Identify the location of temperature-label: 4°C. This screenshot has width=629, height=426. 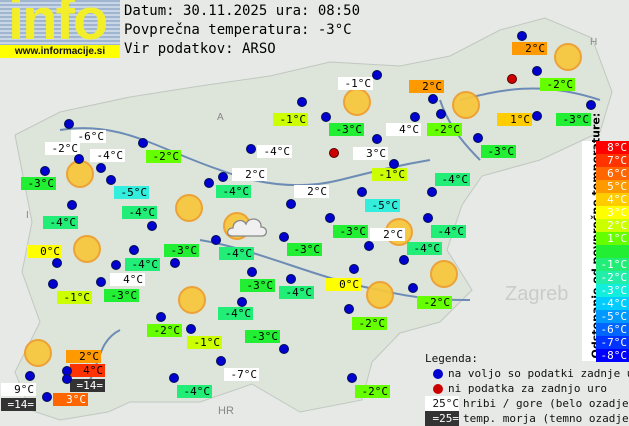
(403, 129).